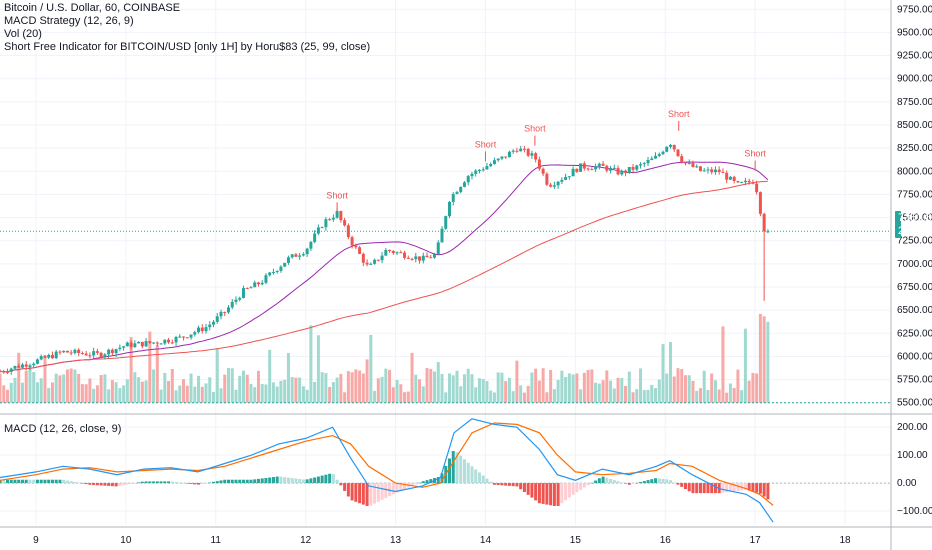 Image resolution: width=932 pixels, height=550 pixels. Describe the element at coordinates (69, 21) in the screenshot. I see `strategy-legend: MACD Strategy (12, 26, 9)` at that location.